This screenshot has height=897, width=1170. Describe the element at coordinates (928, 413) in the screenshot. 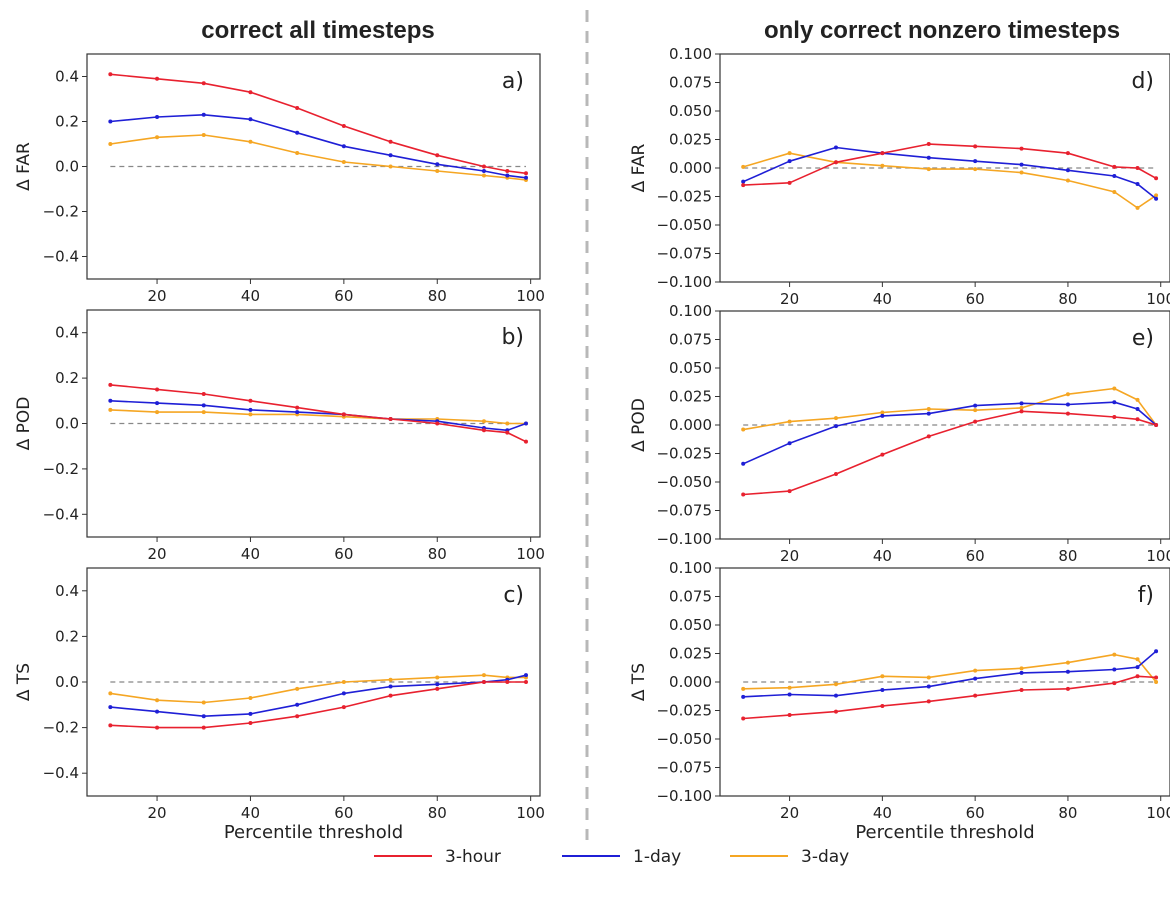

I see `panel-e-series-1-day-point` at that location.